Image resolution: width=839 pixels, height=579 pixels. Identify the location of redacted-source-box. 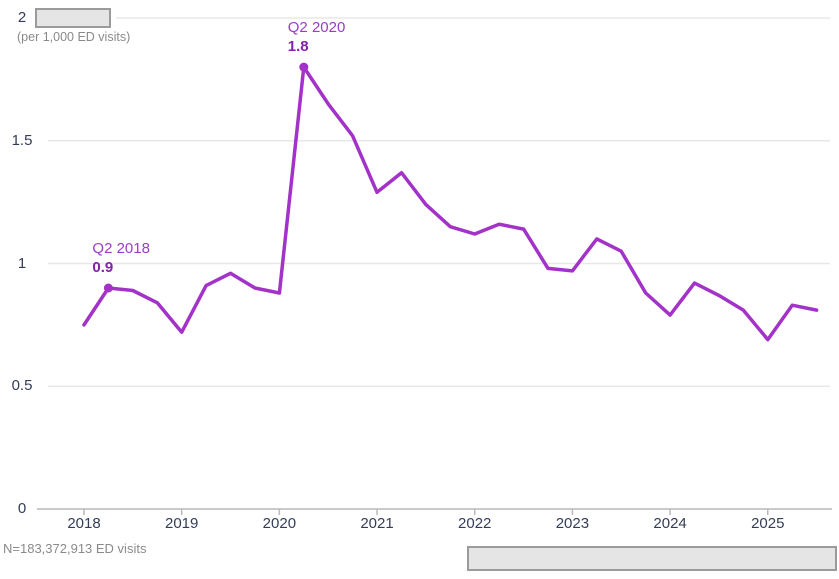
(652, 558).